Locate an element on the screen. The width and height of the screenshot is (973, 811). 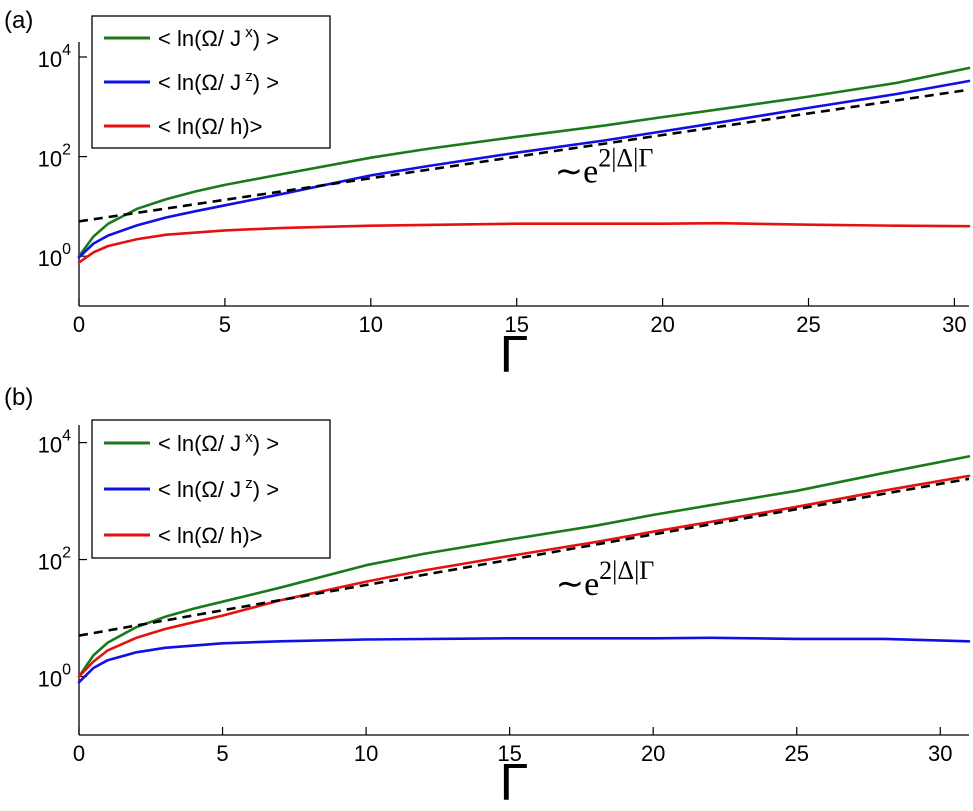
panel-label: (a) is located at coordinates (18, 20).